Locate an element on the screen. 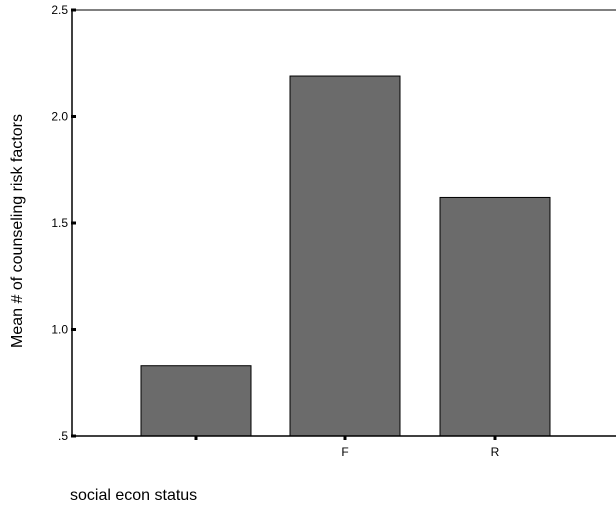  y-tick-label: 1.0 is located at coordinates (59, 330).